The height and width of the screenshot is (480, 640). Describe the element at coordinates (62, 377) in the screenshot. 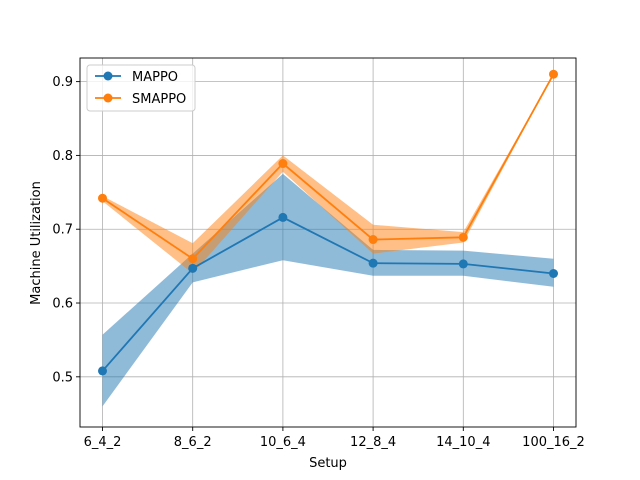

I see `y-tick-label: 0.5` at that location.